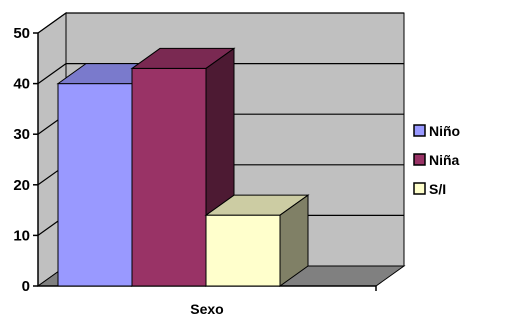  Describe the element at coordinates (21, 33) in the screenshot. I see `y-tick-label: 50` at that location.